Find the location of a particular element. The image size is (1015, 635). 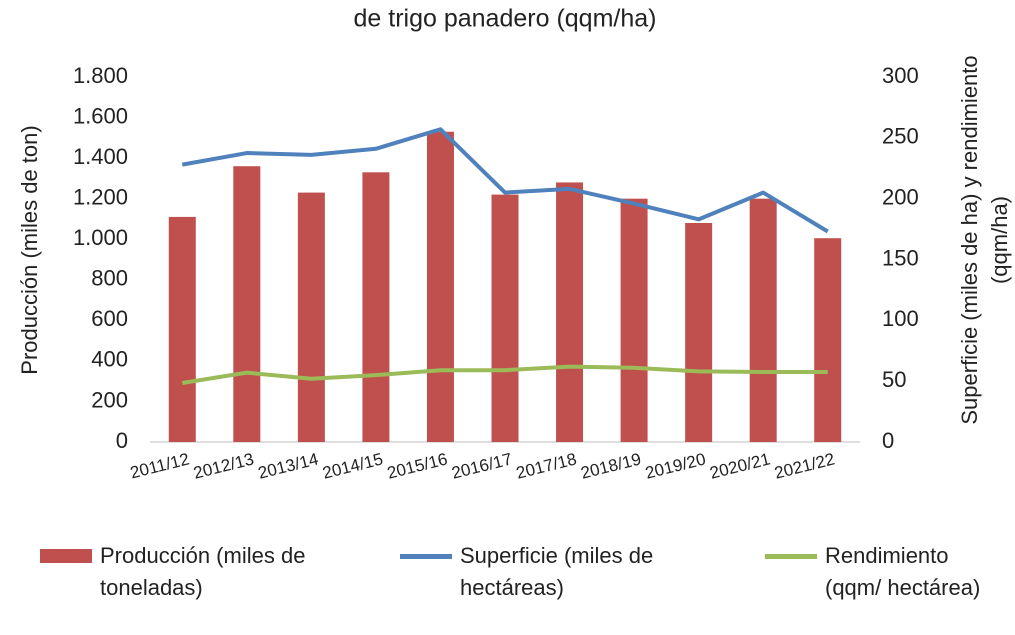

y2-tick-label: 50 is located at coordinates (894, 379).